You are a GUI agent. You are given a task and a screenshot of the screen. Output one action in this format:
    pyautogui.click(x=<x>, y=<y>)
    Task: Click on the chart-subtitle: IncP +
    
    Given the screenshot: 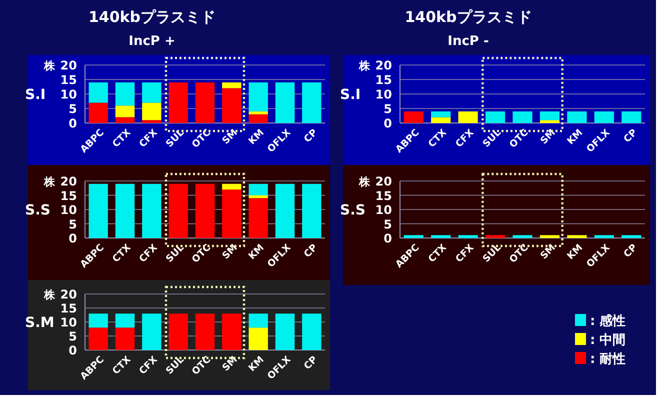 What is the action you would take?
    pyautogui.click(x=152, y=41)
    